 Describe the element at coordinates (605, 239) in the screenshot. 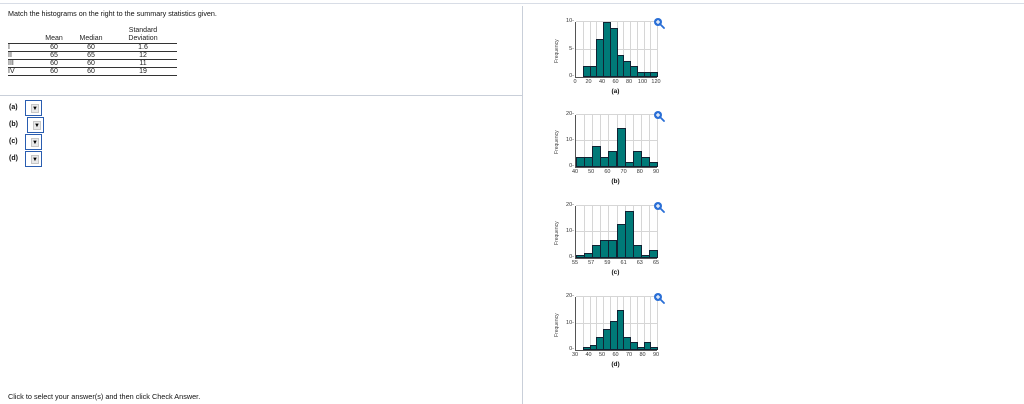

I see `histogram-c: 0- 10- 20- 55 57 59 61 63 65 Frequency (c)` at that location.